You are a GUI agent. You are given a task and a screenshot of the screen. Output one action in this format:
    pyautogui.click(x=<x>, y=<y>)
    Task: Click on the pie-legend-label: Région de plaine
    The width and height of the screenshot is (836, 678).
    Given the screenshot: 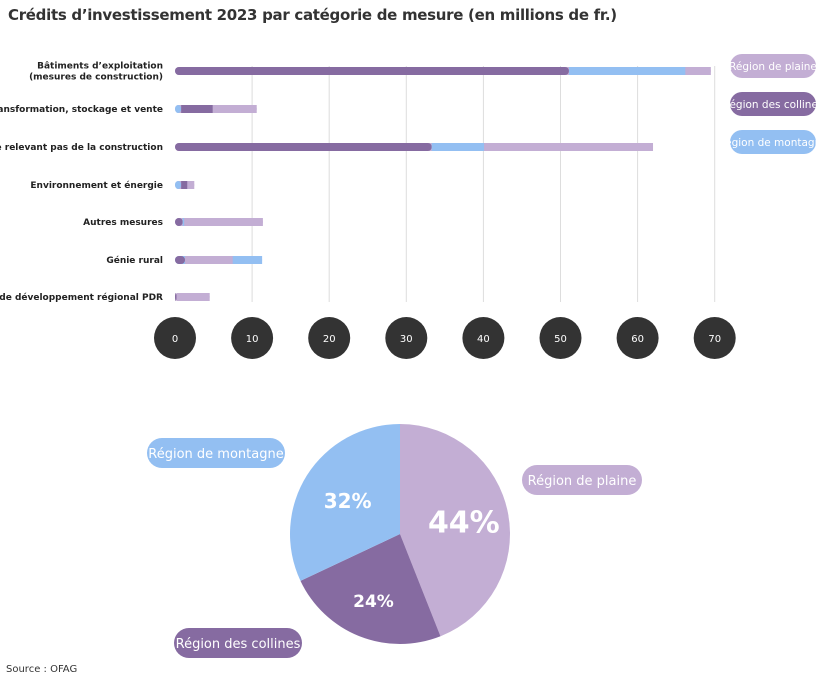 What is the action you would take?
    pyautogui.click(x=582, y=481)
    